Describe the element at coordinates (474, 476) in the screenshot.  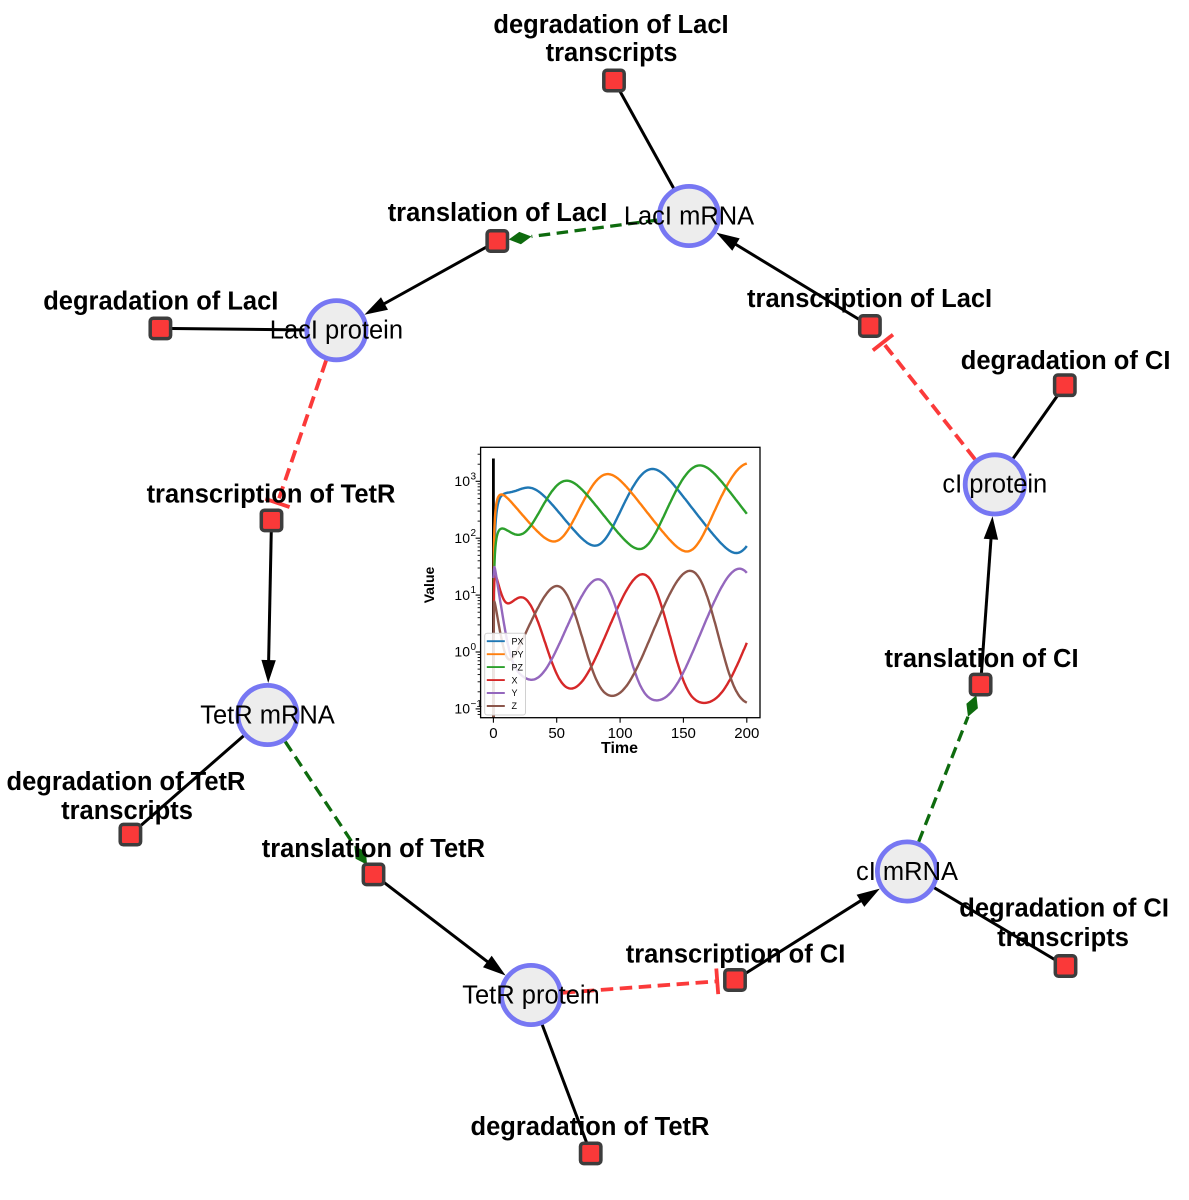
I see `svg-text: 3` at that location.